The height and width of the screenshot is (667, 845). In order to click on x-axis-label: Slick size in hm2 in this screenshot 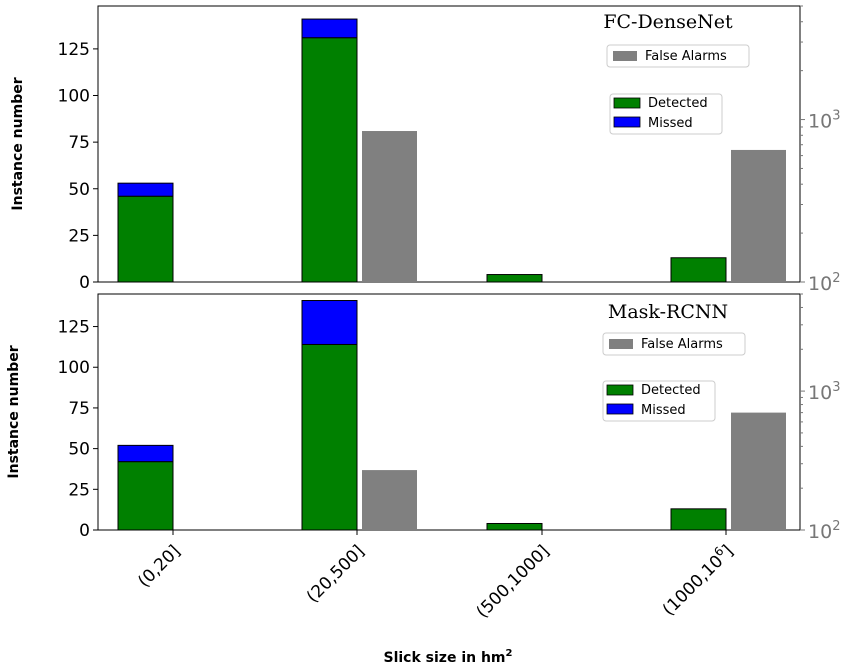, I will do `click(448, 657)`.